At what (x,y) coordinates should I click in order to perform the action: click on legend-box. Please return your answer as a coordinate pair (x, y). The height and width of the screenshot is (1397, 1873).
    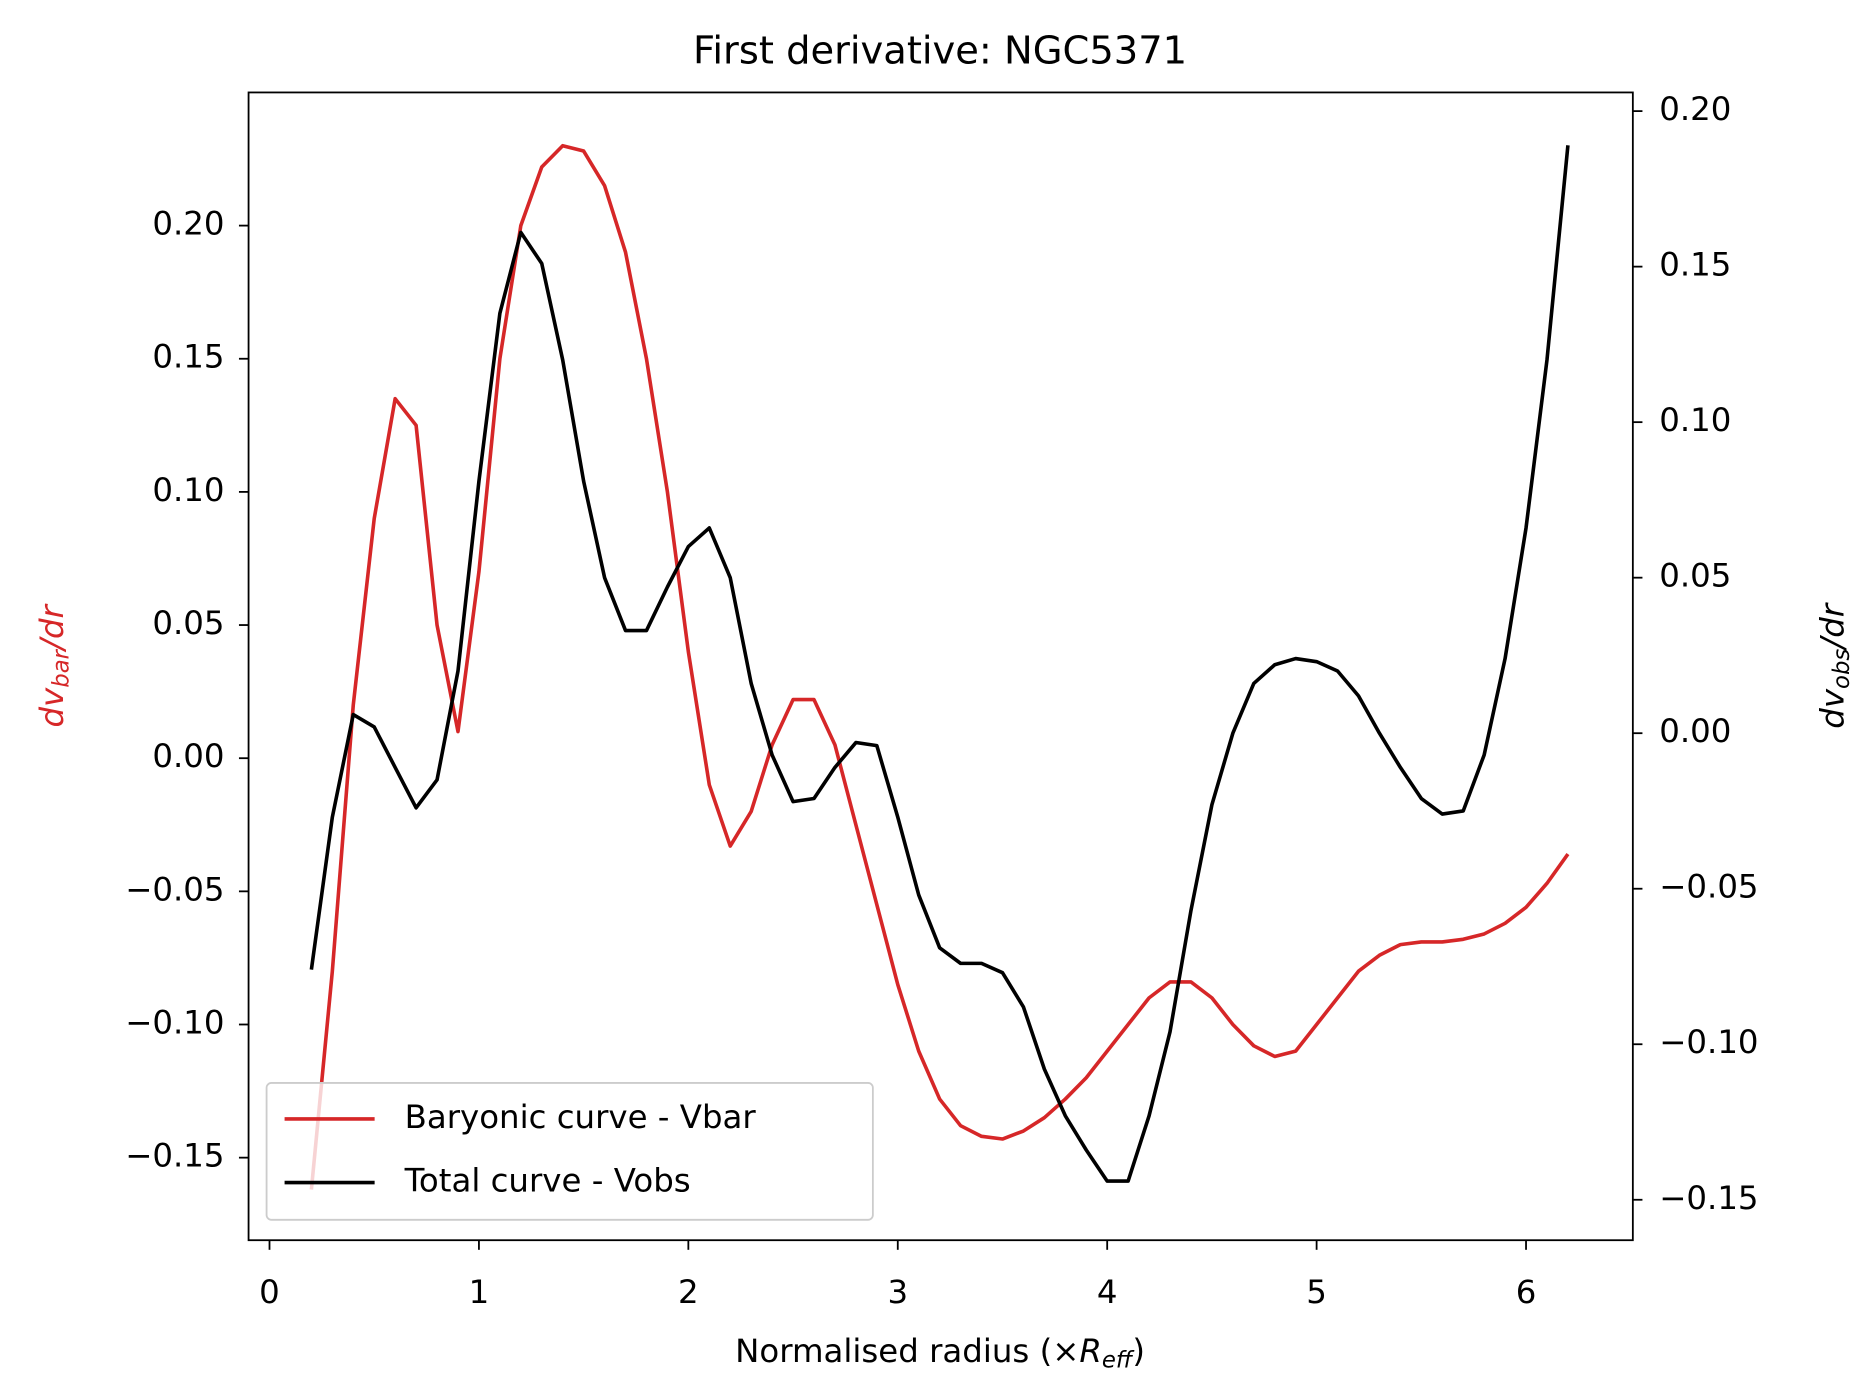
    Looking at the image, I should click on (569, 1151).